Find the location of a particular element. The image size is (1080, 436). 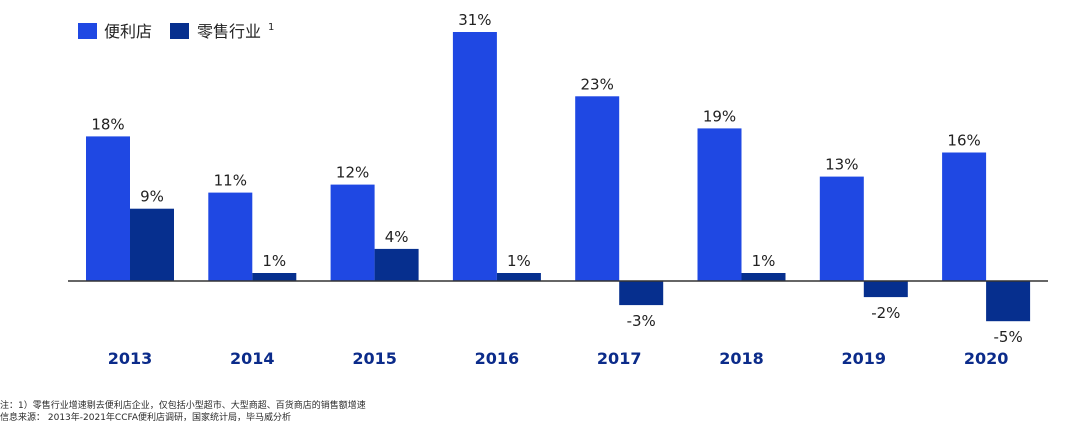

value-label-2013-series-1: 18% is located at coordinates (107, 124).